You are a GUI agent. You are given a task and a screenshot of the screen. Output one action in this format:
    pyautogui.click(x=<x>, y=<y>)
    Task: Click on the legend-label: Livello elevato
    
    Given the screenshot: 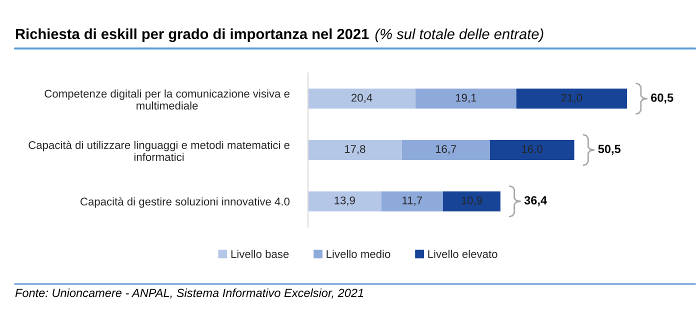 What is the action you would take?
    pyautogui.click(x=463, y=254)
    